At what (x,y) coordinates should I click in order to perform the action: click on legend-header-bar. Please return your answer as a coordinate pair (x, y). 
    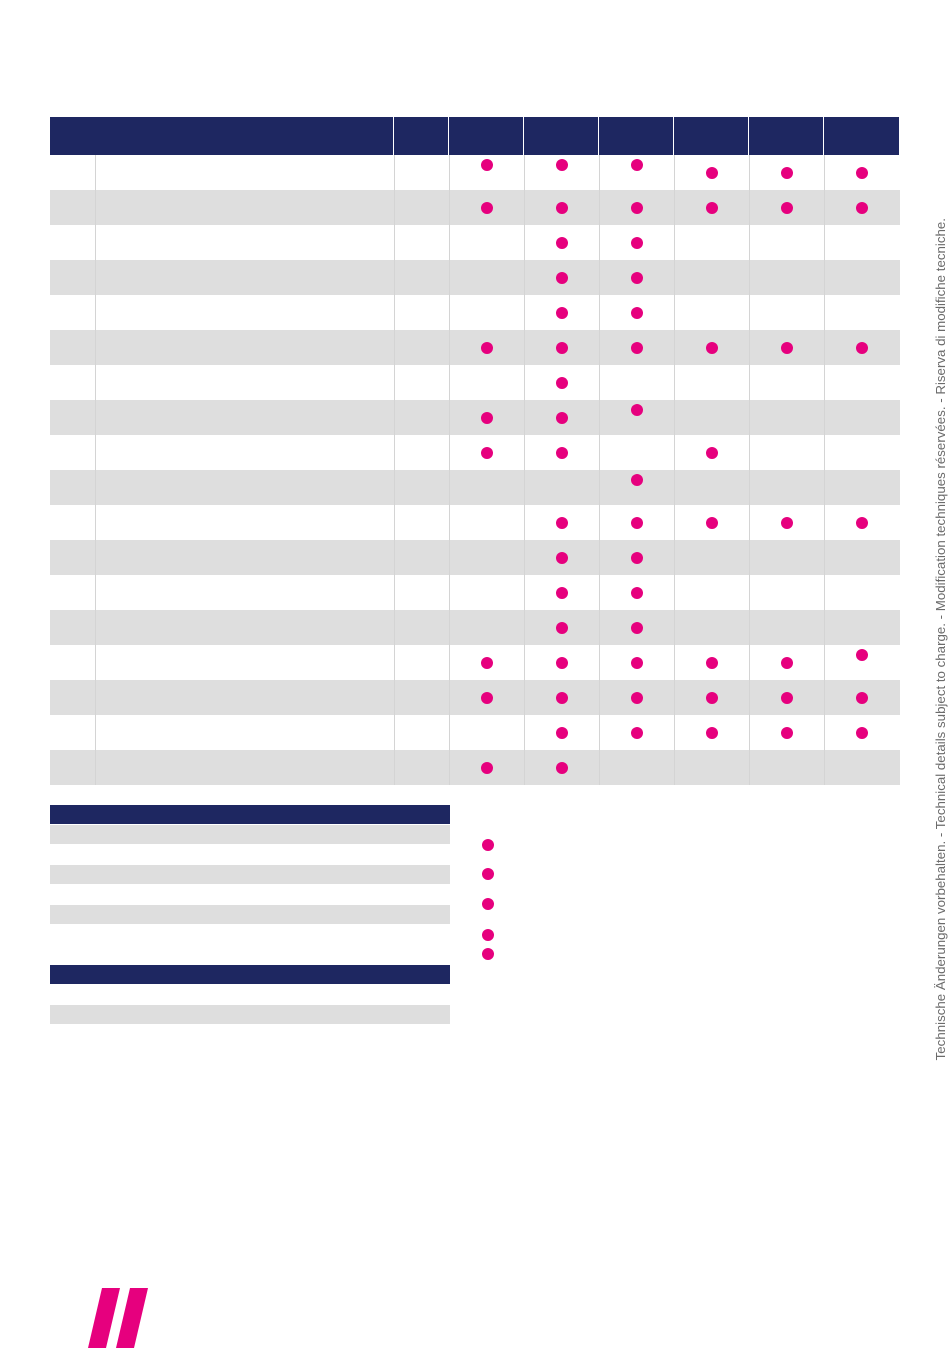
    Looking at the image, I should click on (250, 974).